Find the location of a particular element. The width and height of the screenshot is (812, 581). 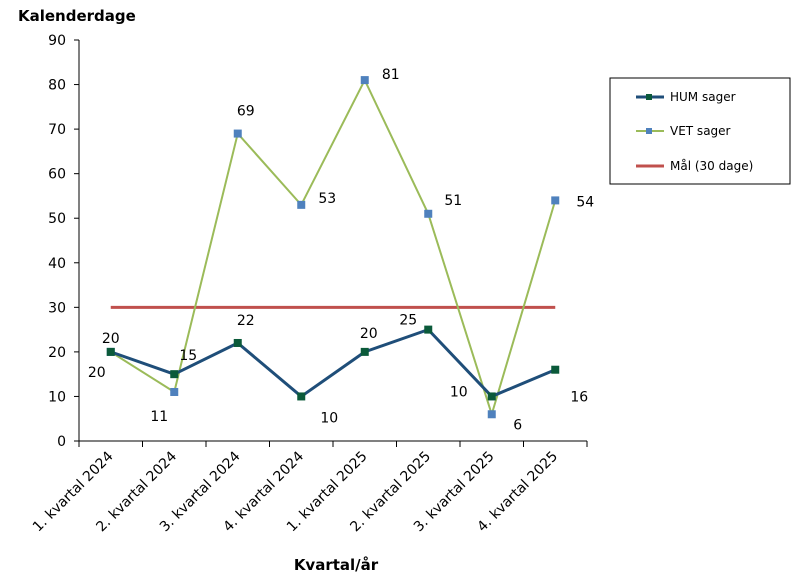

x-axis-title: Kvartal/år is located at coordinates (336, 565).